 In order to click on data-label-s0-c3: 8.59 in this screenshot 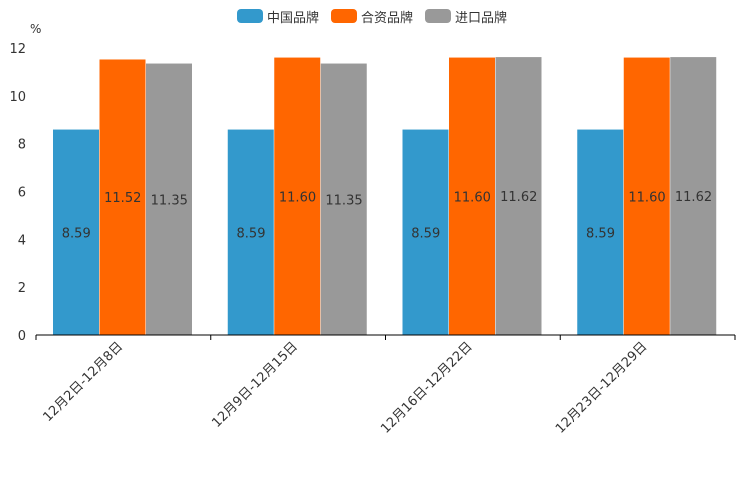, I will do `click(600, 233)`.